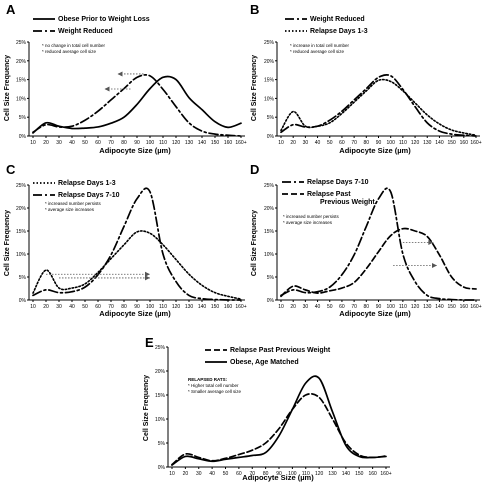 The image size is (485, 492). Describe the element at coordinates (264, 362) in the screenshot. I see `legend-label: Obese, Age Matched` at that location.